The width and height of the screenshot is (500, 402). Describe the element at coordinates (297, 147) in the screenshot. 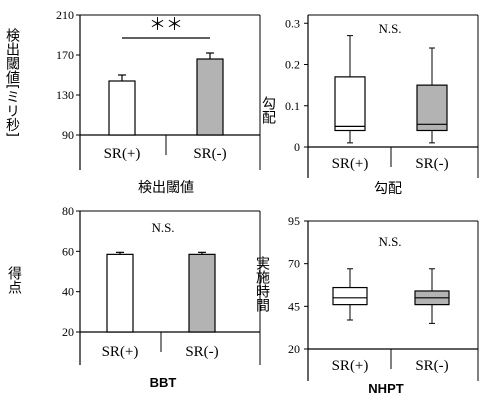

I see `y-tick-label: 0` at that location.